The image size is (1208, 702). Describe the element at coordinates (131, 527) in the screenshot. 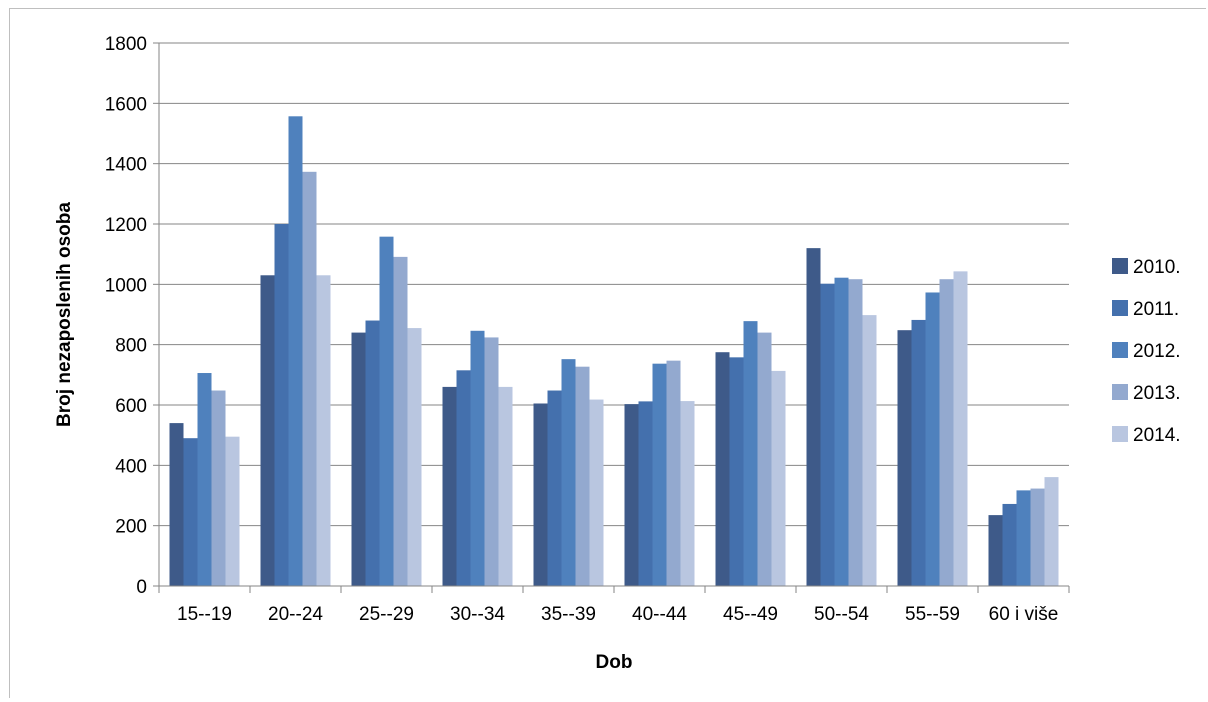

I see `y-tick-label: 200` at that location.